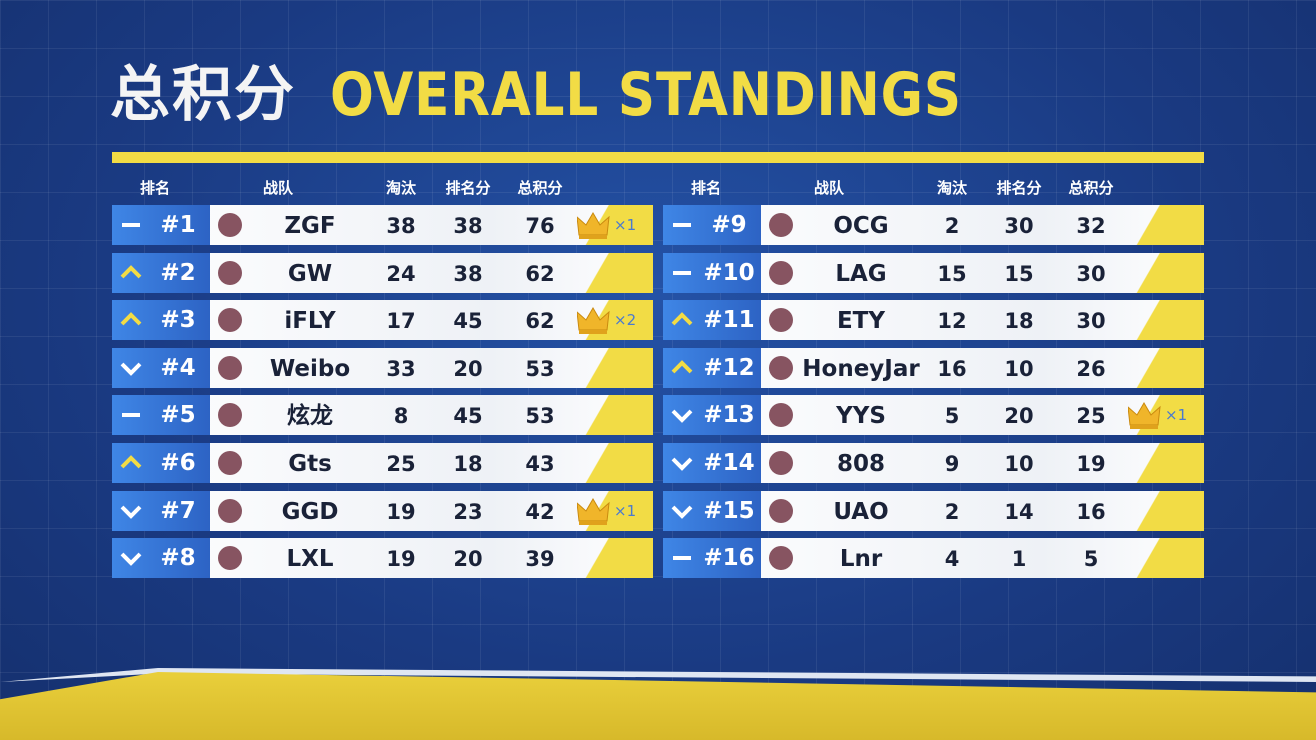 The height and width of the screenshot is (740, 1316). I want to click on standing-row: #5 炫龙 8 45 53, so click(382, 415).